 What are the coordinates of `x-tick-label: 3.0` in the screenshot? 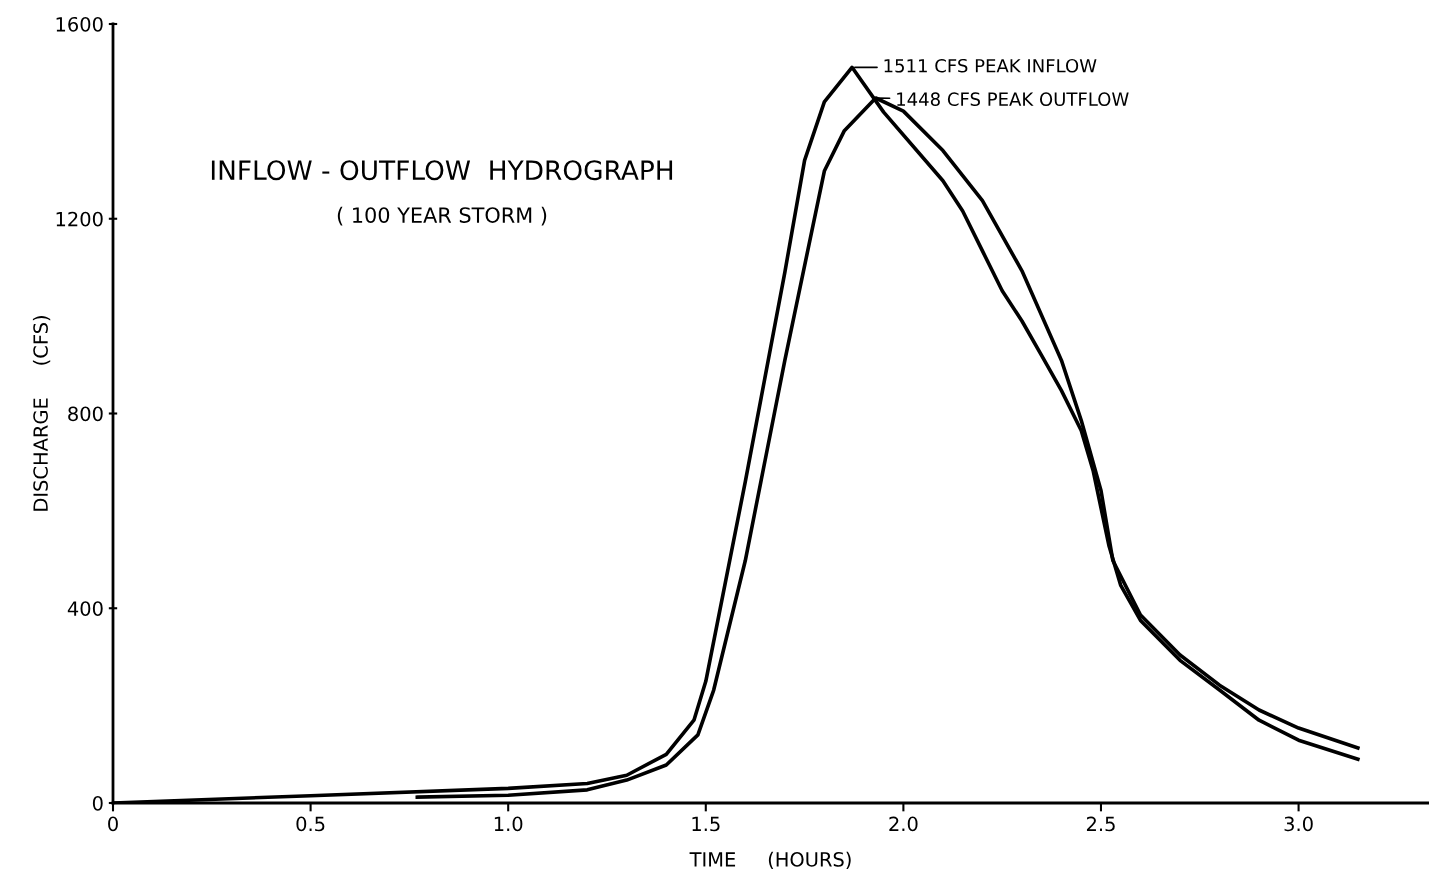 It's located at (1298, 824).